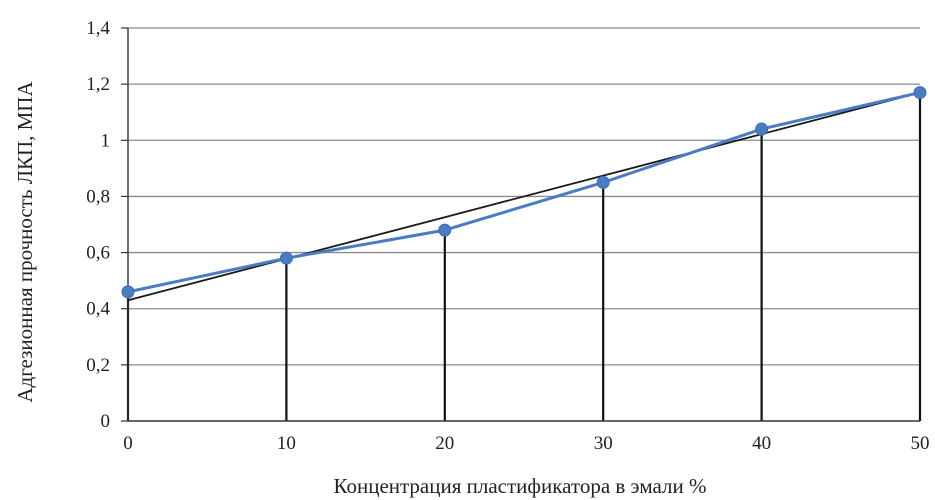  I want to click on x-tick-label-1: 10, so click(286, 443).